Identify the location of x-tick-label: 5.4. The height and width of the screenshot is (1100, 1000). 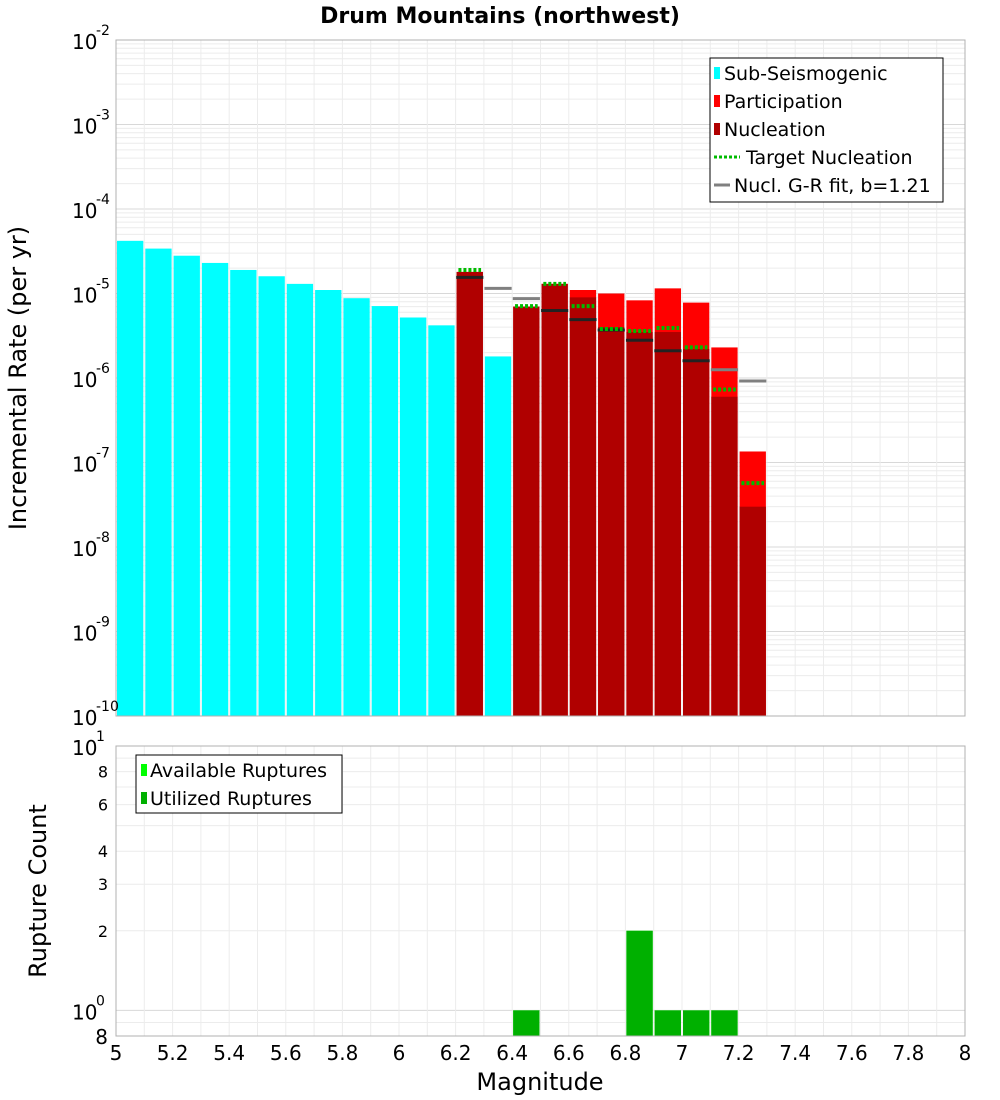
(229, 1053).